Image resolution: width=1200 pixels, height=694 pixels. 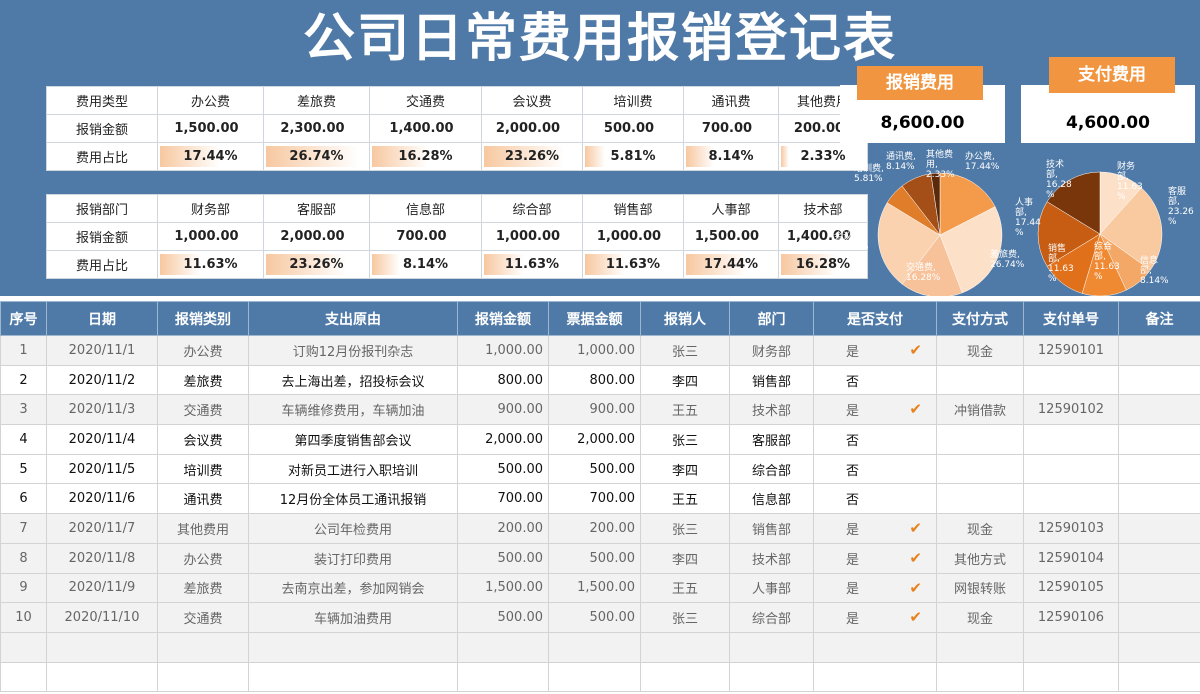 I want to click on cell-receipt: 1,000.00, so click(x=594, y=350).